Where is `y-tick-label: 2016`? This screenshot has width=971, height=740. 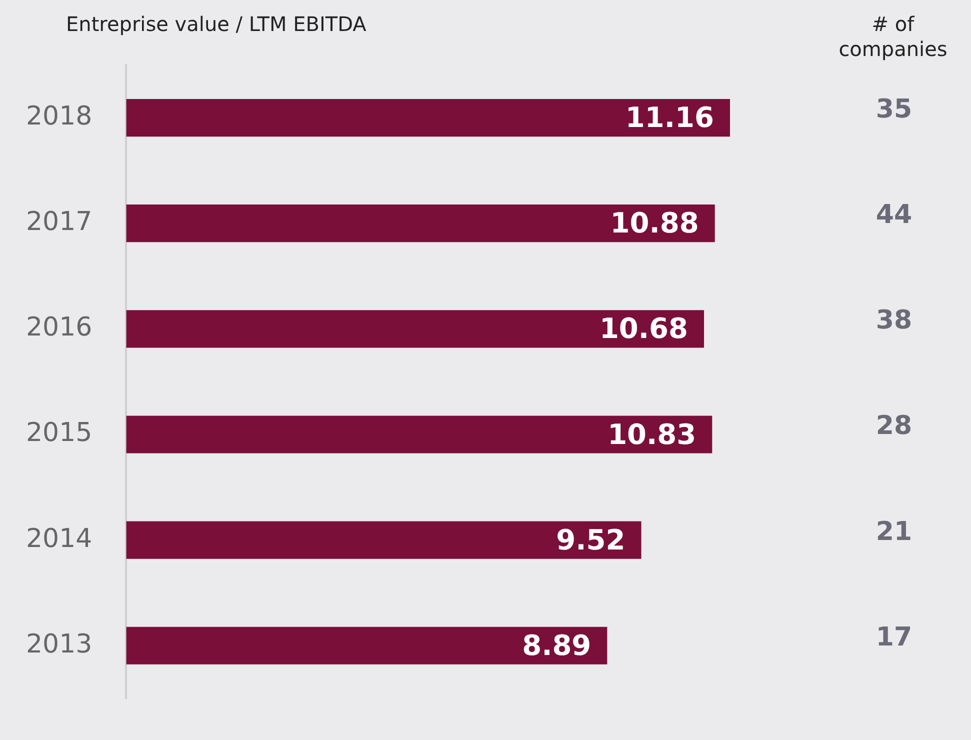 y-tick-label: 2016 is located at coordinates (59, 327).